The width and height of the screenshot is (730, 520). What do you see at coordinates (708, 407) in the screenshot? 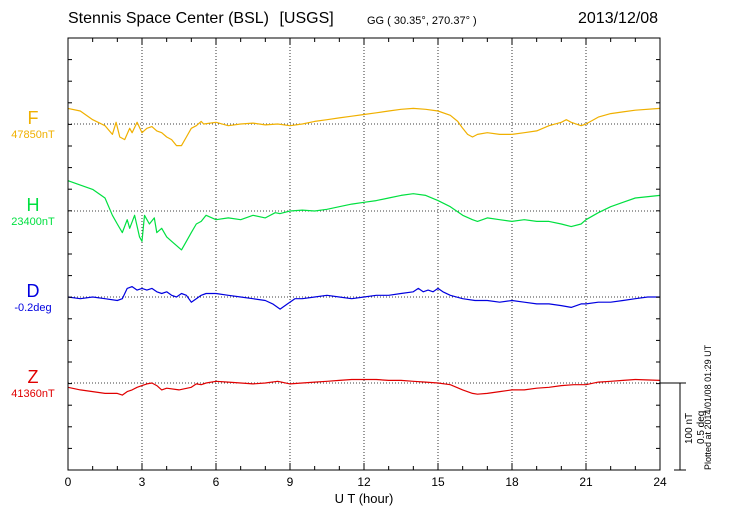
I see `plotted-timestamp: Plotted at 2014/01/08 01:29 UT` at bounding box center [708, 407].